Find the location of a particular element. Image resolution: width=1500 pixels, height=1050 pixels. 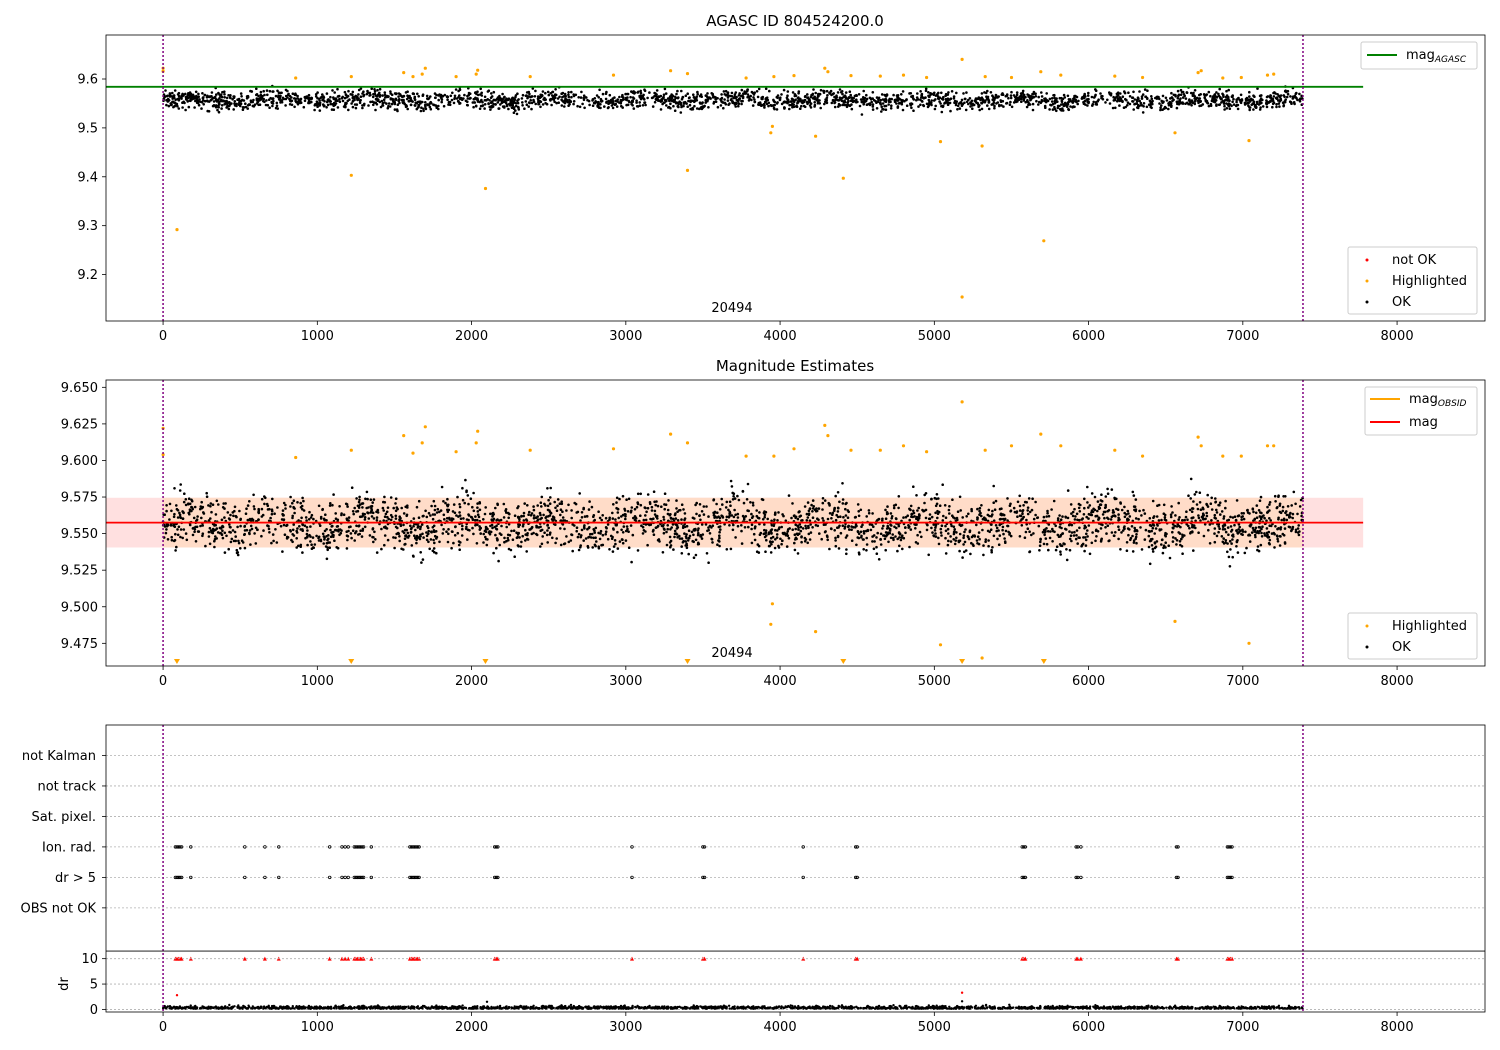

agasc-xtick-label: 0 is located at coordinates (163, 336).